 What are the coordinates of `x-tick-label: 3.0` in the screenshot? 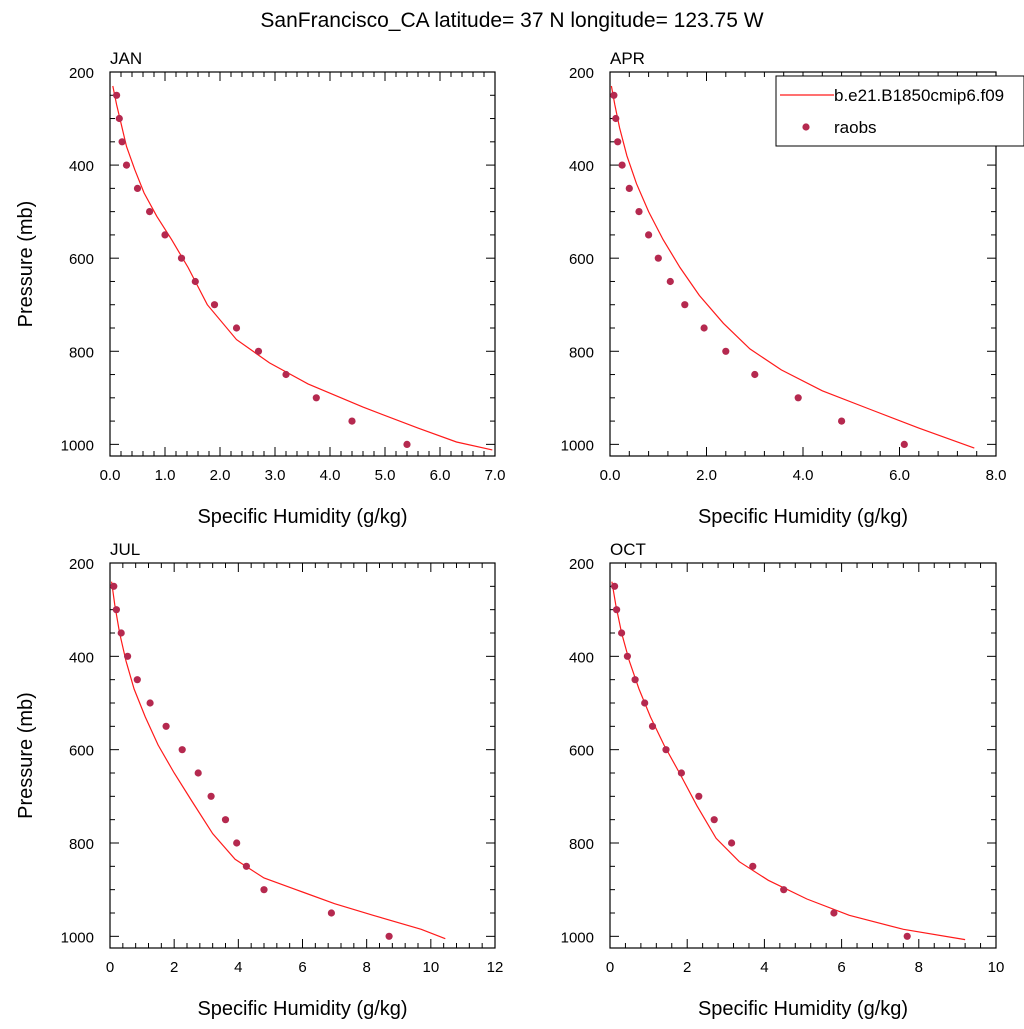 It's located at (275, 475).